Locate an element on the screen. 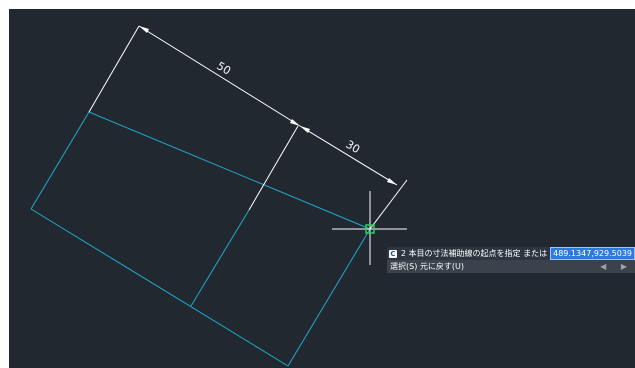 The image size is (635, 368). inner-divider-line is located at coordinates (220, 258).